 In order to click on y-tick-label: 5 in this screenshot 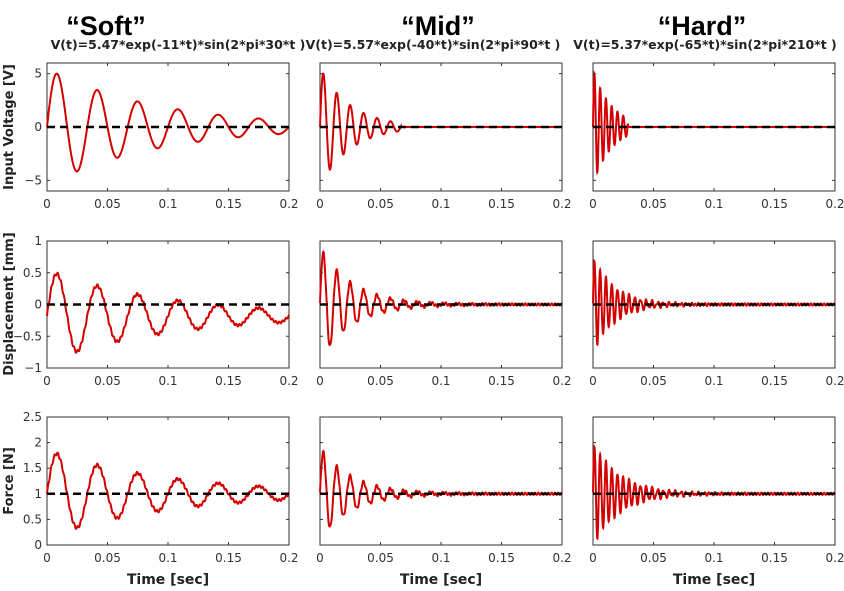, I will do `click(38, 74)`.